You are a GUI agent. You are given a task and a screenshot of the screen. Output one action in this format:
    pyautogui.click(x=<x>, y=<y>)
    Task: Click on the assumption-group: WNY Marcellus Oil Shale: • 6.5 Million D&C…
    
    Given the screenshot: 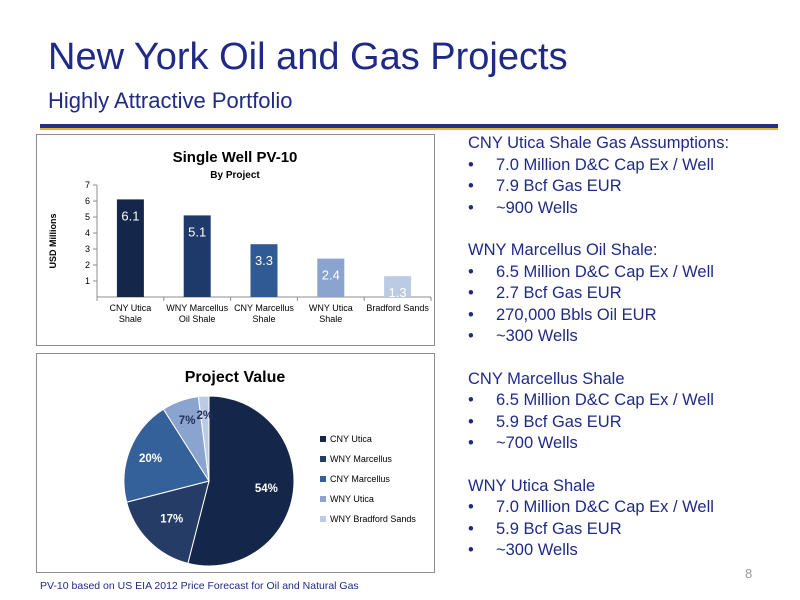 What is the action you would take?
    pyautogui.click(x=628, y=294)
    